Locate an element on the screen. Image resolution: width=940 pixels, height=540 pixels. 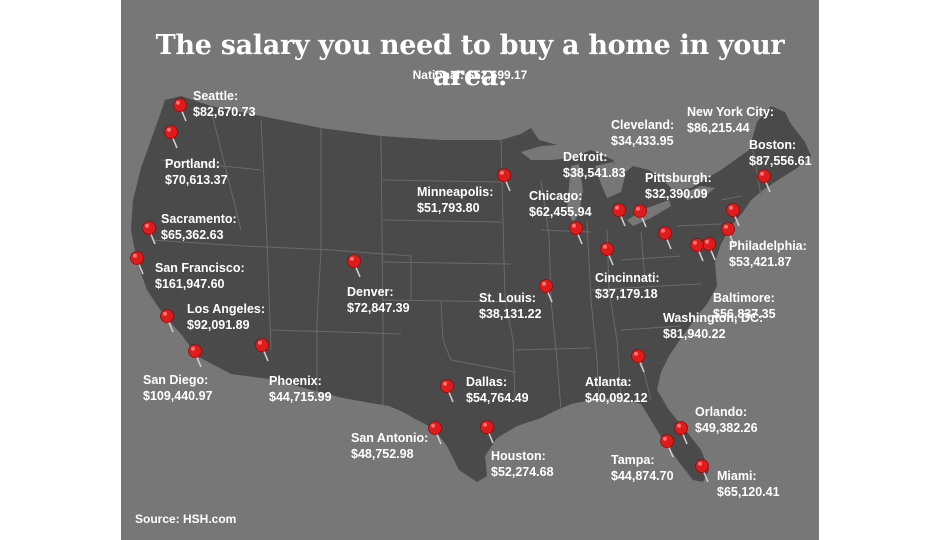
city-salary: $72,847.39 is located at coordinates (378, 308).